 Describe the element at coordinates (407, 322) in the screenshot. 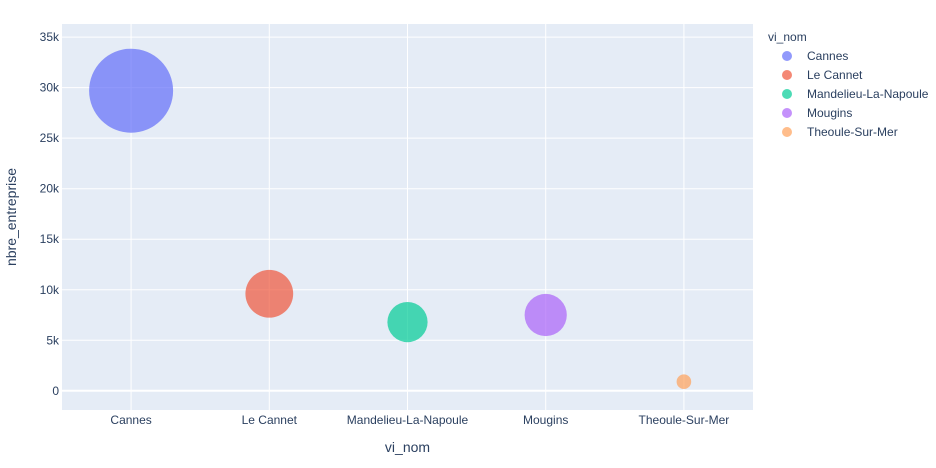

I see `bubble-mandelieu-la-napoule` at that location.